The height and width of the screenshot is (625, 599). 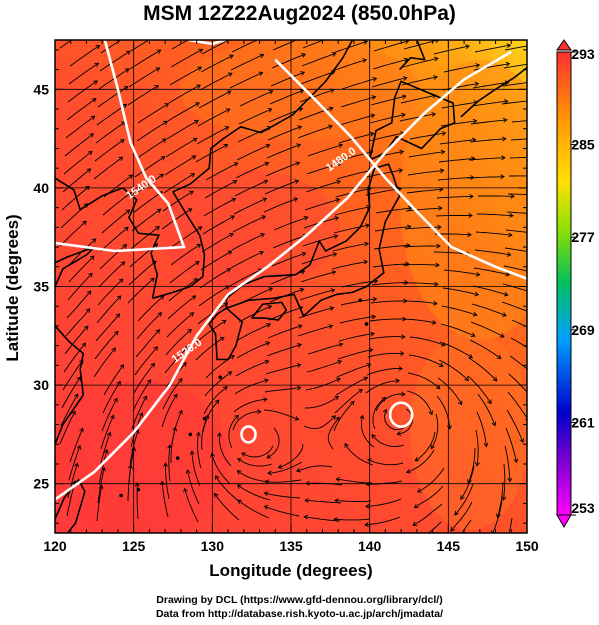 What do you see at coordinates (583, 422) in the screenshot?
I see `colorbar-tick-label-261: 261` at bounding box center [583, 422].